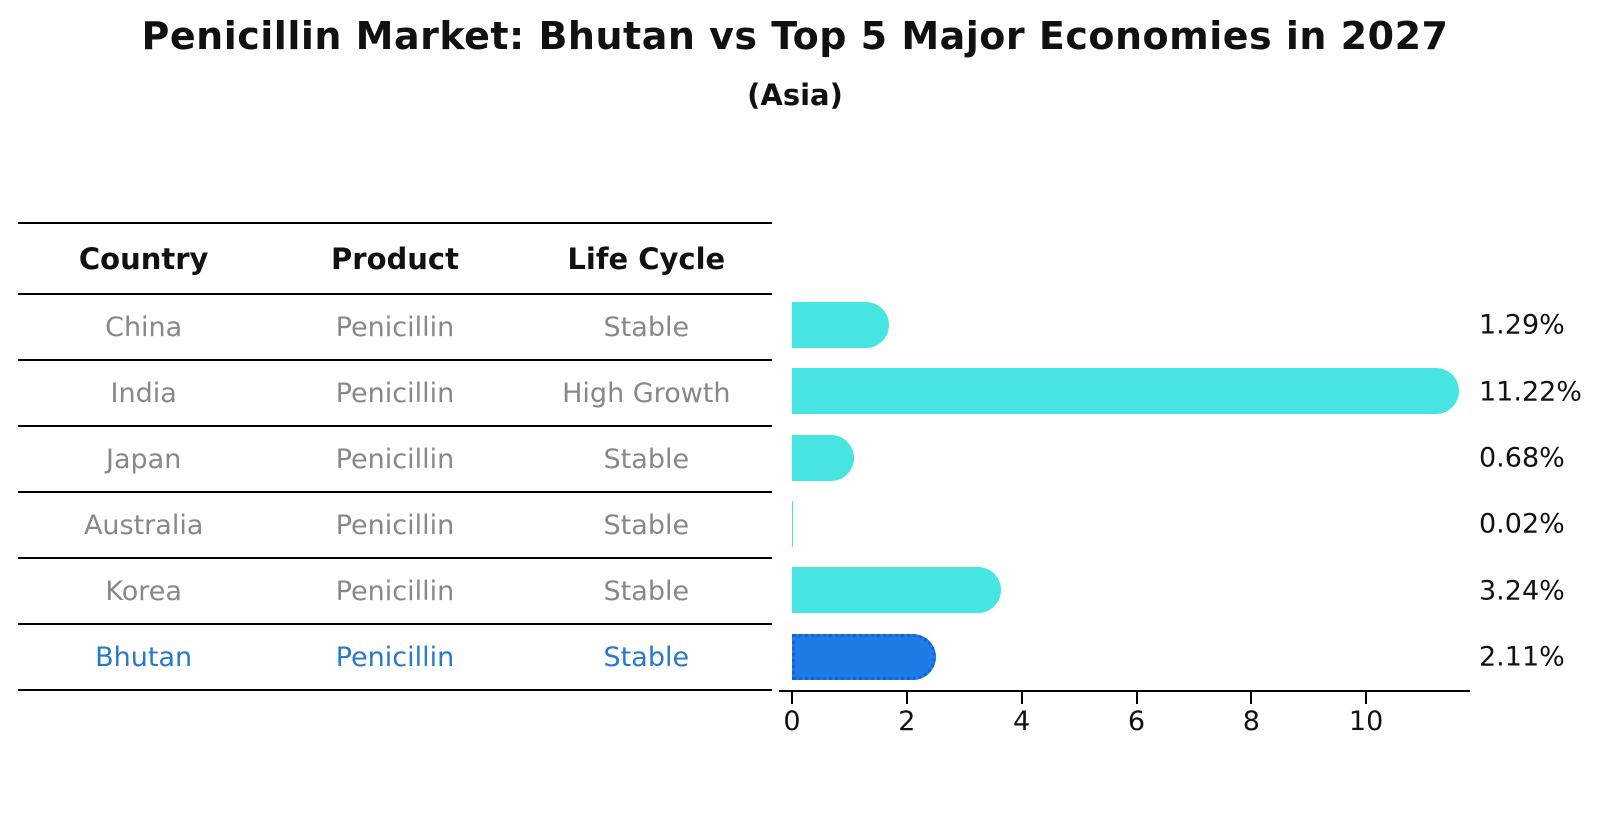  I want to click on table-row-bhutan: Bhutan Penicillin Stable, so click(395, 658).